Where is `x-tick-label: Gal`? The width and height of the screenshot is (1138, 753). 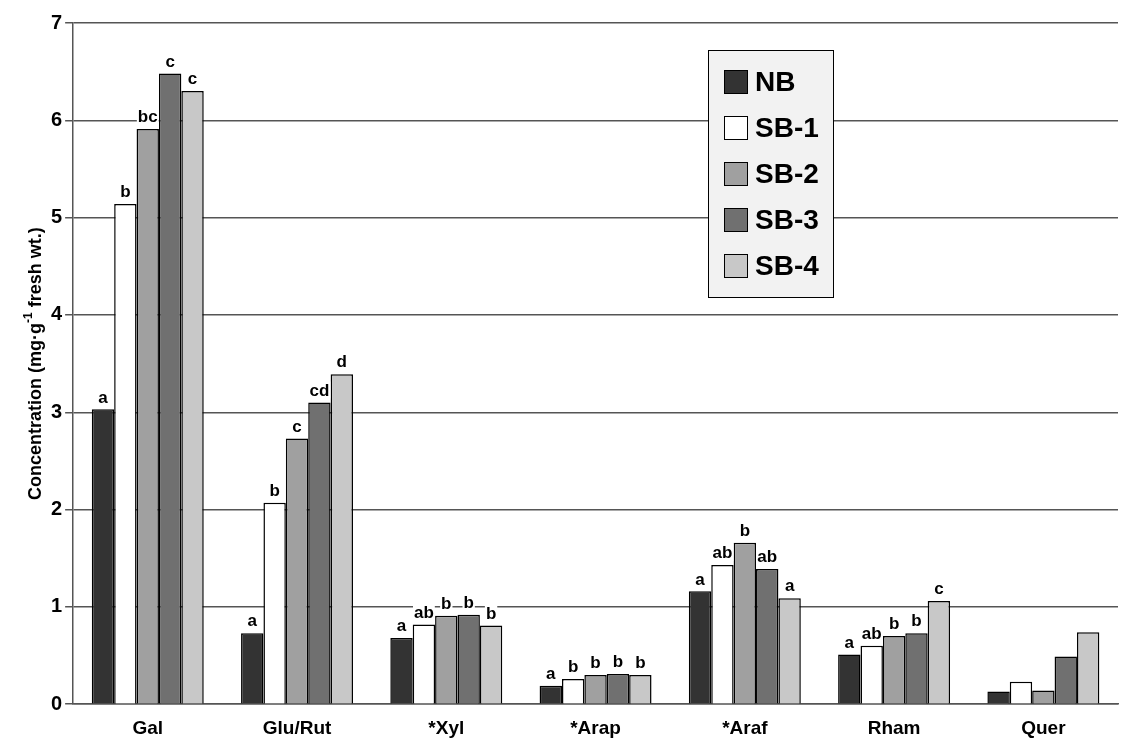
x-tick-label: Gal is located at coordinates (148, 727).